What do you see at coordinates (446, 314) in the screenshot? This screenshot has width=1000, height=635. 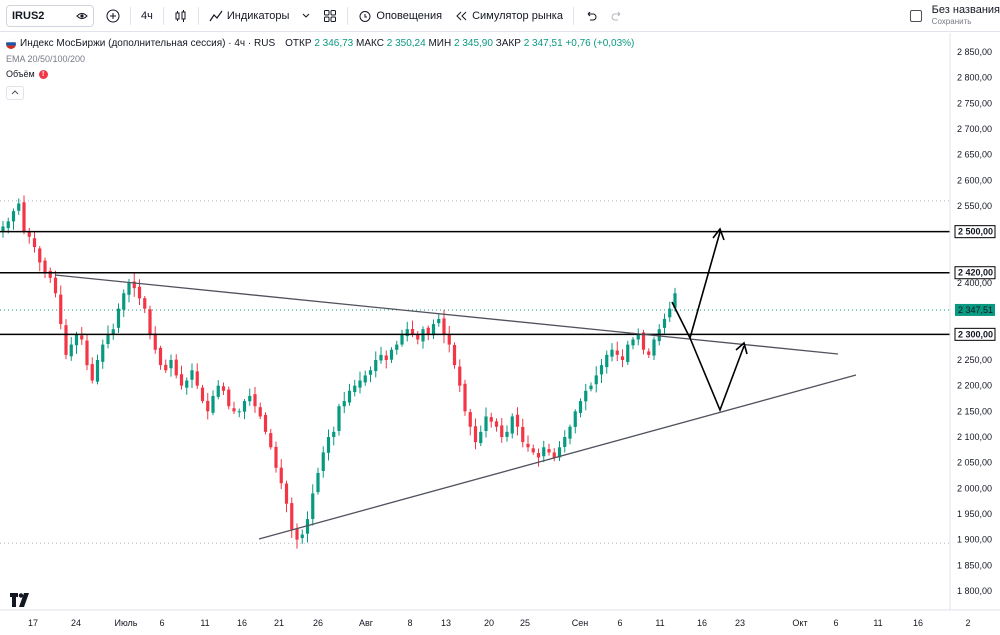 I see `descending-trendline` at bounding box center [446, 314].